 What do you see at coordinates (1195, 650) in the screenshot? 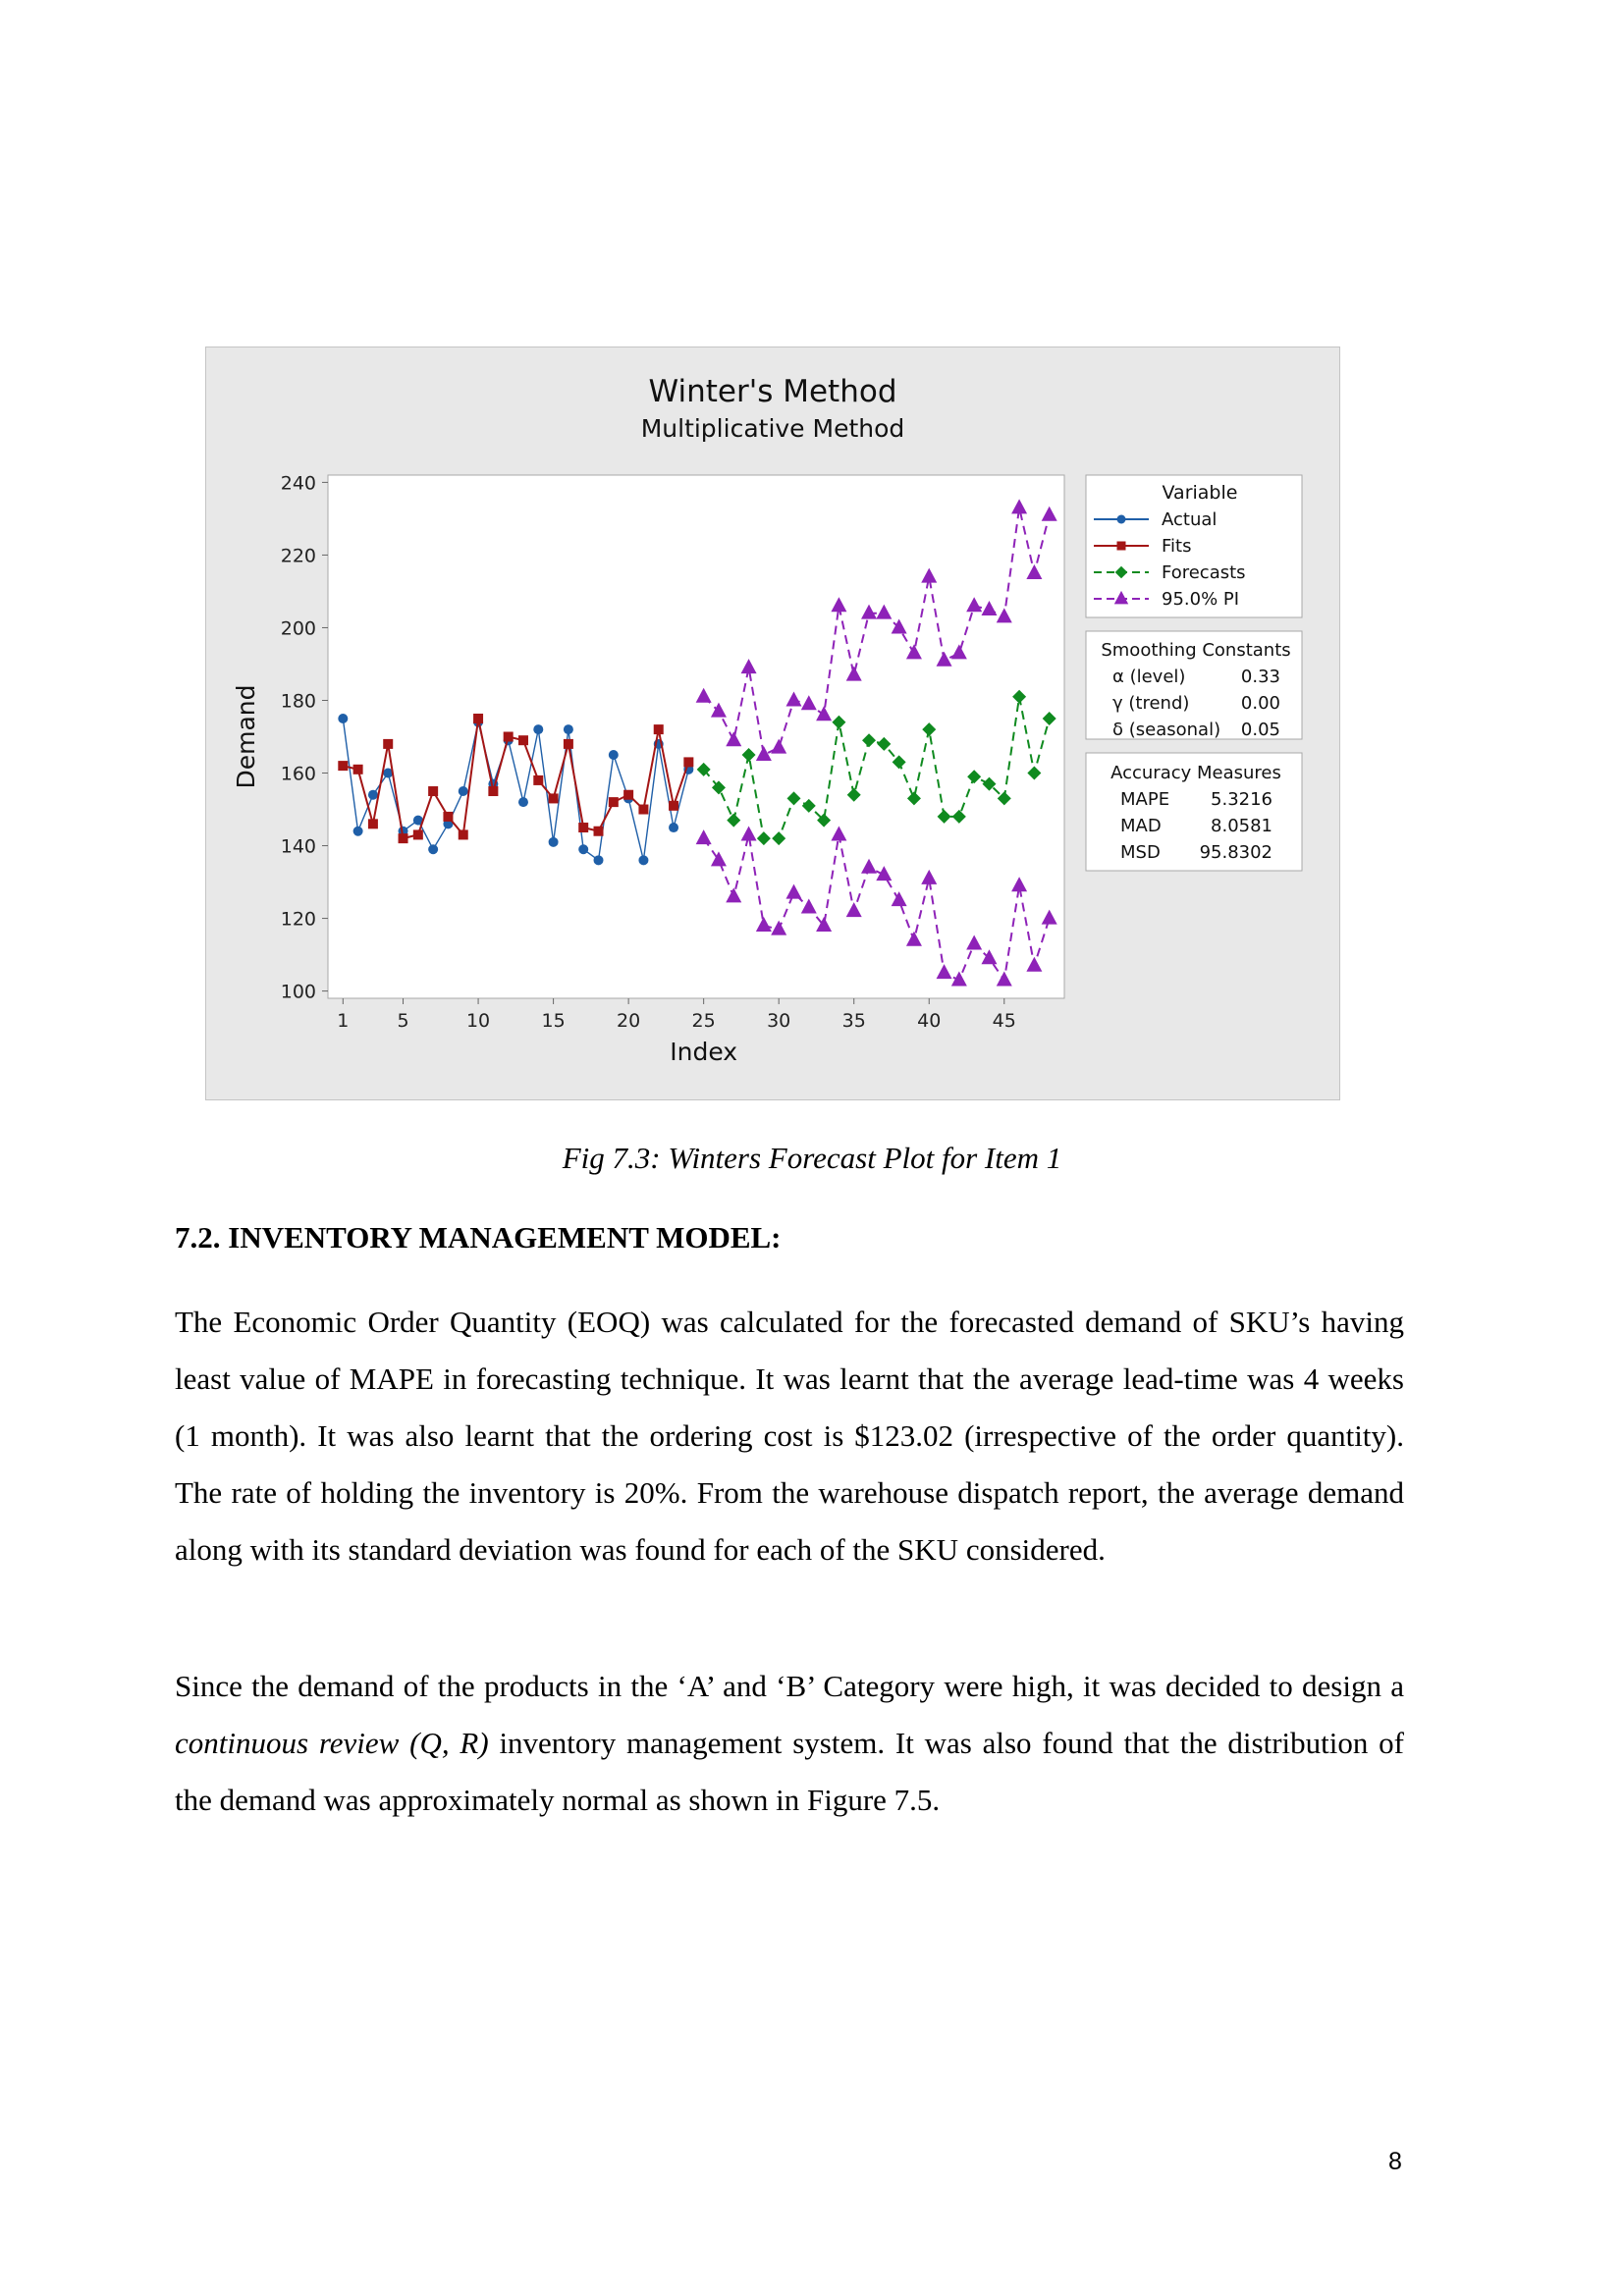
I see `smoothing-title: Smoothing Constants` at bounding box center [1195, 650].